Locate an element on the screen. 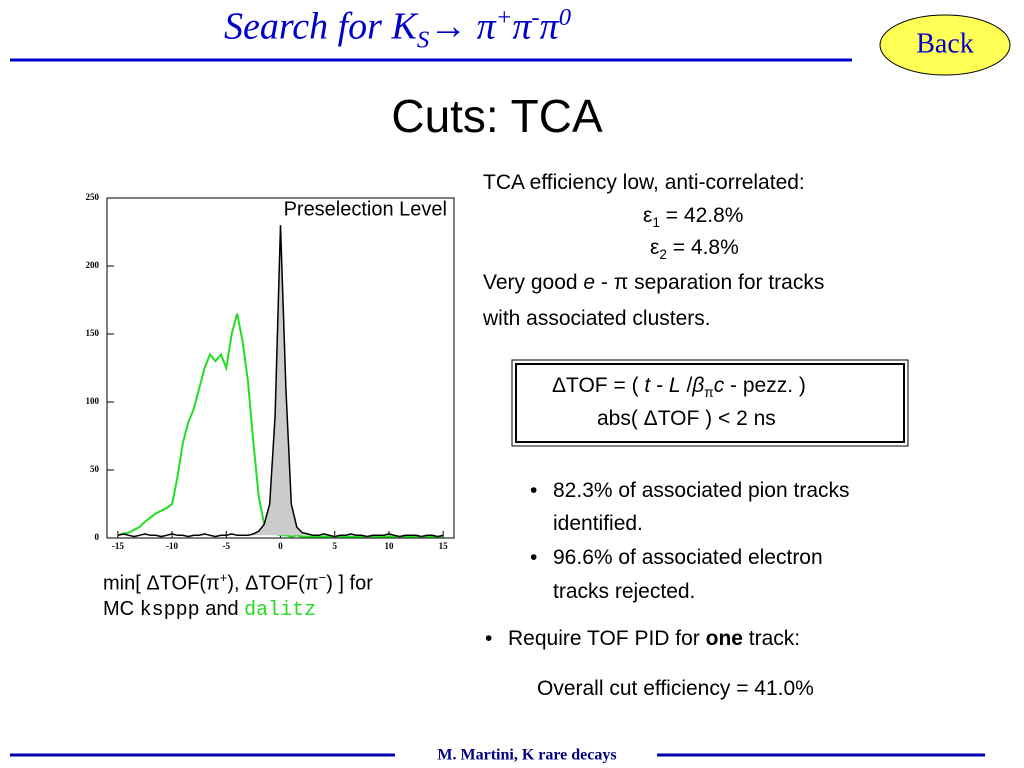 This screenshot has width=1024, height=768. formula: ΔTOF = ( t - L /βπc - pezz. ) is located at coordinates (679, 387).